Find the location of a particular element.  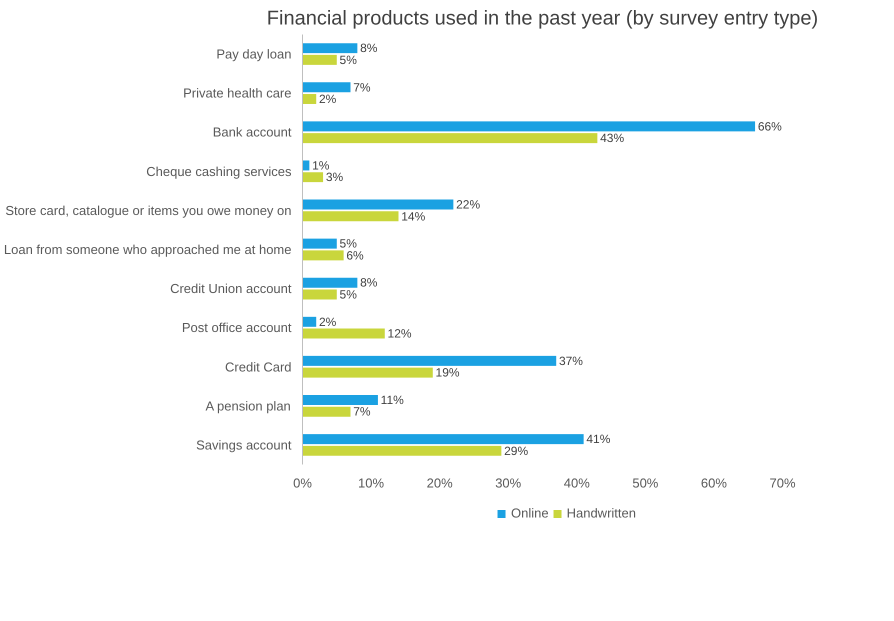

data-label: 6% is located at coordinates (355, 255).